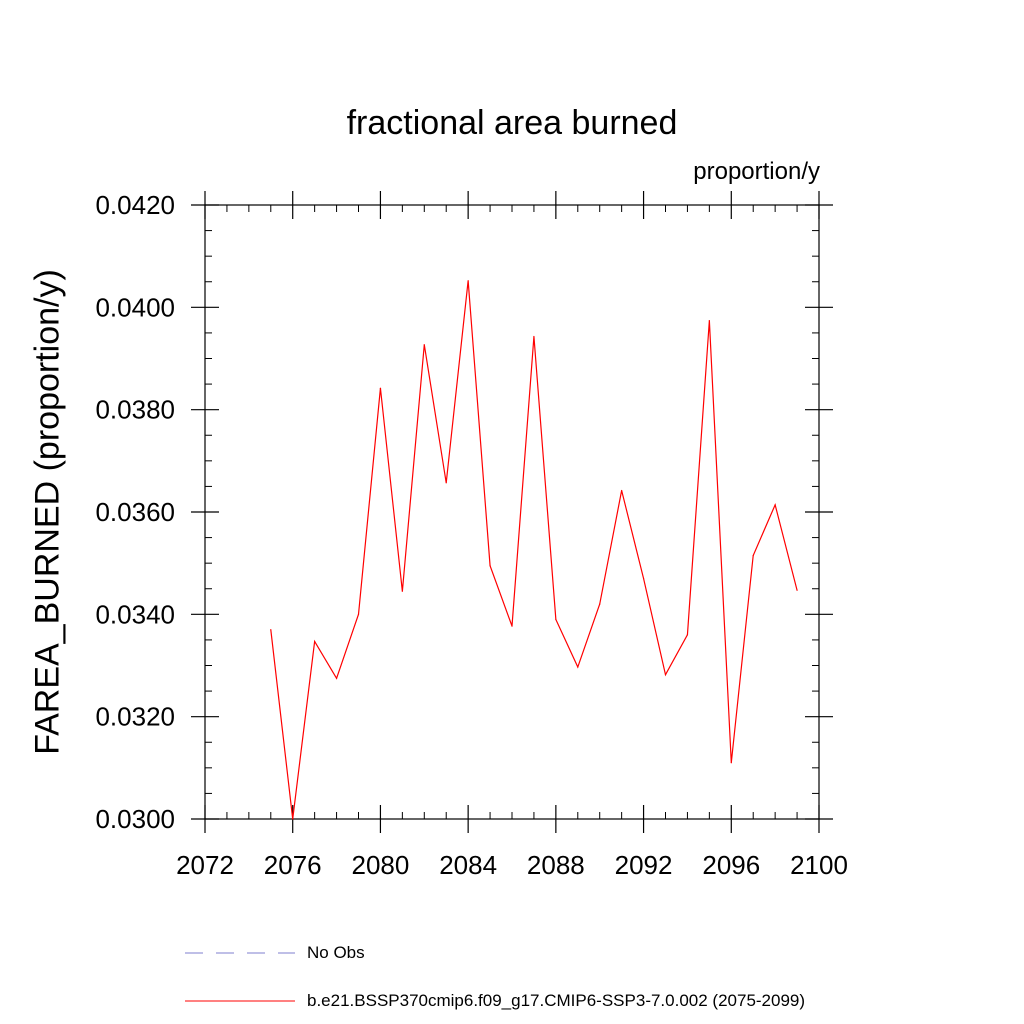 This screenshot has height=1024, width=1024. Describe the element at coordinates (135, 205) in the screenshot. I see `y-tick-label: 0.0420` at that location.